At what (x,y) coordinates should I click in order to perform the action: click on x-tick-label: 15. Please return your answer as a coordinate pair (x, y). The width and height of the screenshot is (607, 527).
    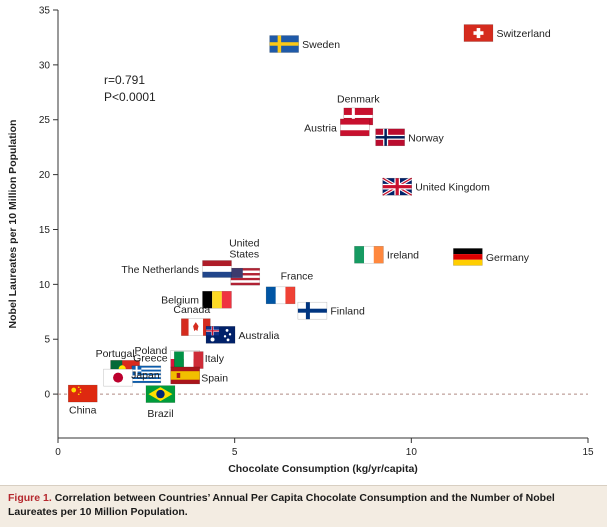
    Looking at the image, I should click on (588, 452).